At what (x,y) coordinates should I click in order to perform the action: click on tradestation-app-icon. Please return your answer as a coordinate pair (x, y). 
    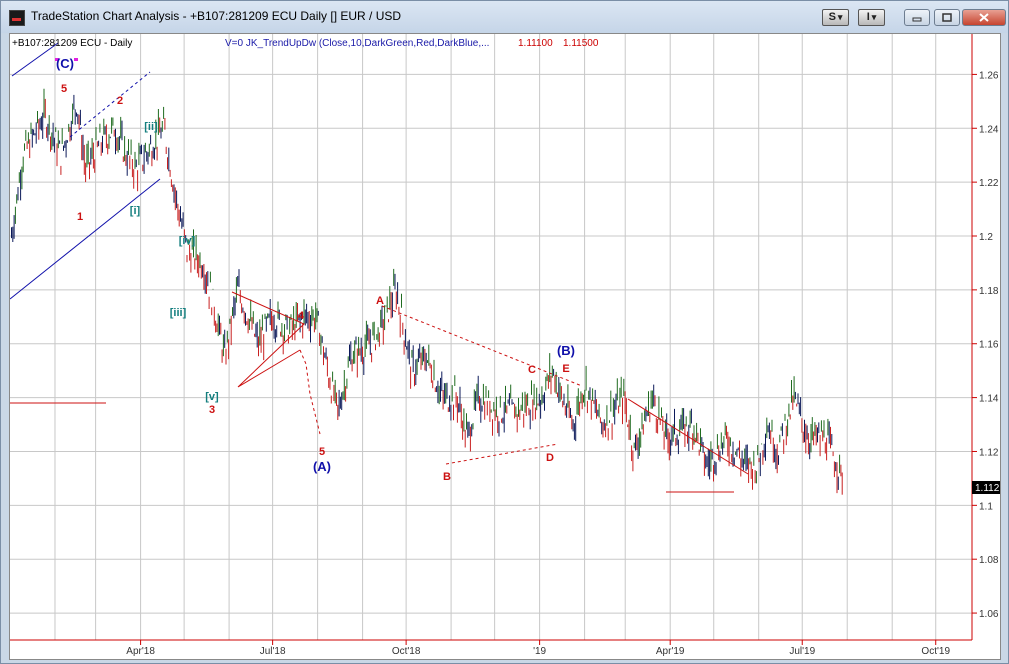
    Looking at the image, I should click on (17, 18).